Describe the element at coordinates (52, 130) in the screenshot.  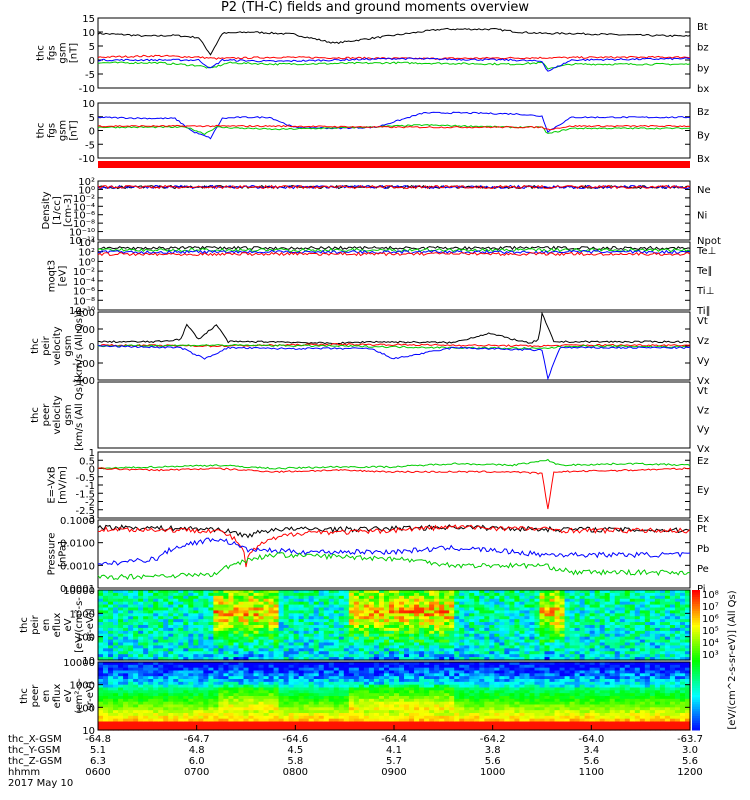
I see `y-axis-label: fgs` at that location.